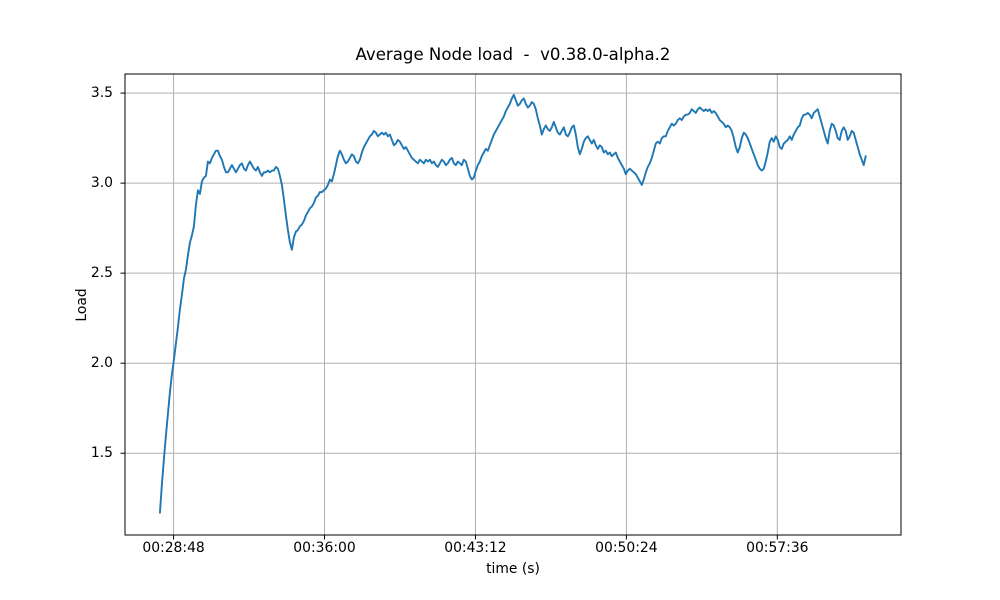 Image resolution: width=1000 pixels, height=600 pixels. What do you see at coordinates (101, 93) in the screenshot?
I see `y-tick-label: 3.5` at bounding box center [101, 93].